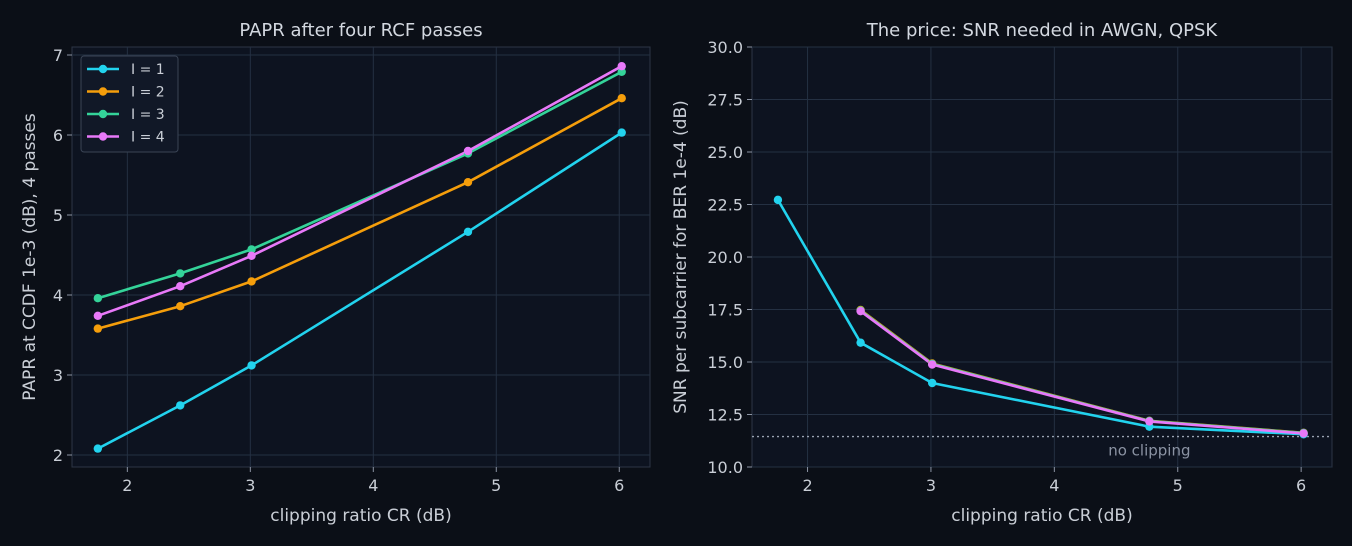 The height and width of the screenshot is (546, 1352). Describe the element at coordinates (58, 455) in the screenshot. I see `y-tick-label: 2` at that location.